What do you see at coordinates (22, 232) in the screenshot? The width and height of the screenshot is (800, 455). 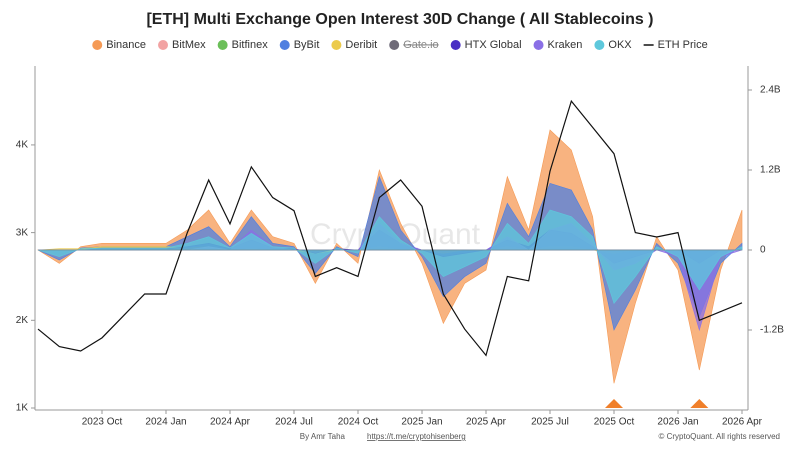 I see `y-tick-label: 3K` at bounding box center [22, 232].